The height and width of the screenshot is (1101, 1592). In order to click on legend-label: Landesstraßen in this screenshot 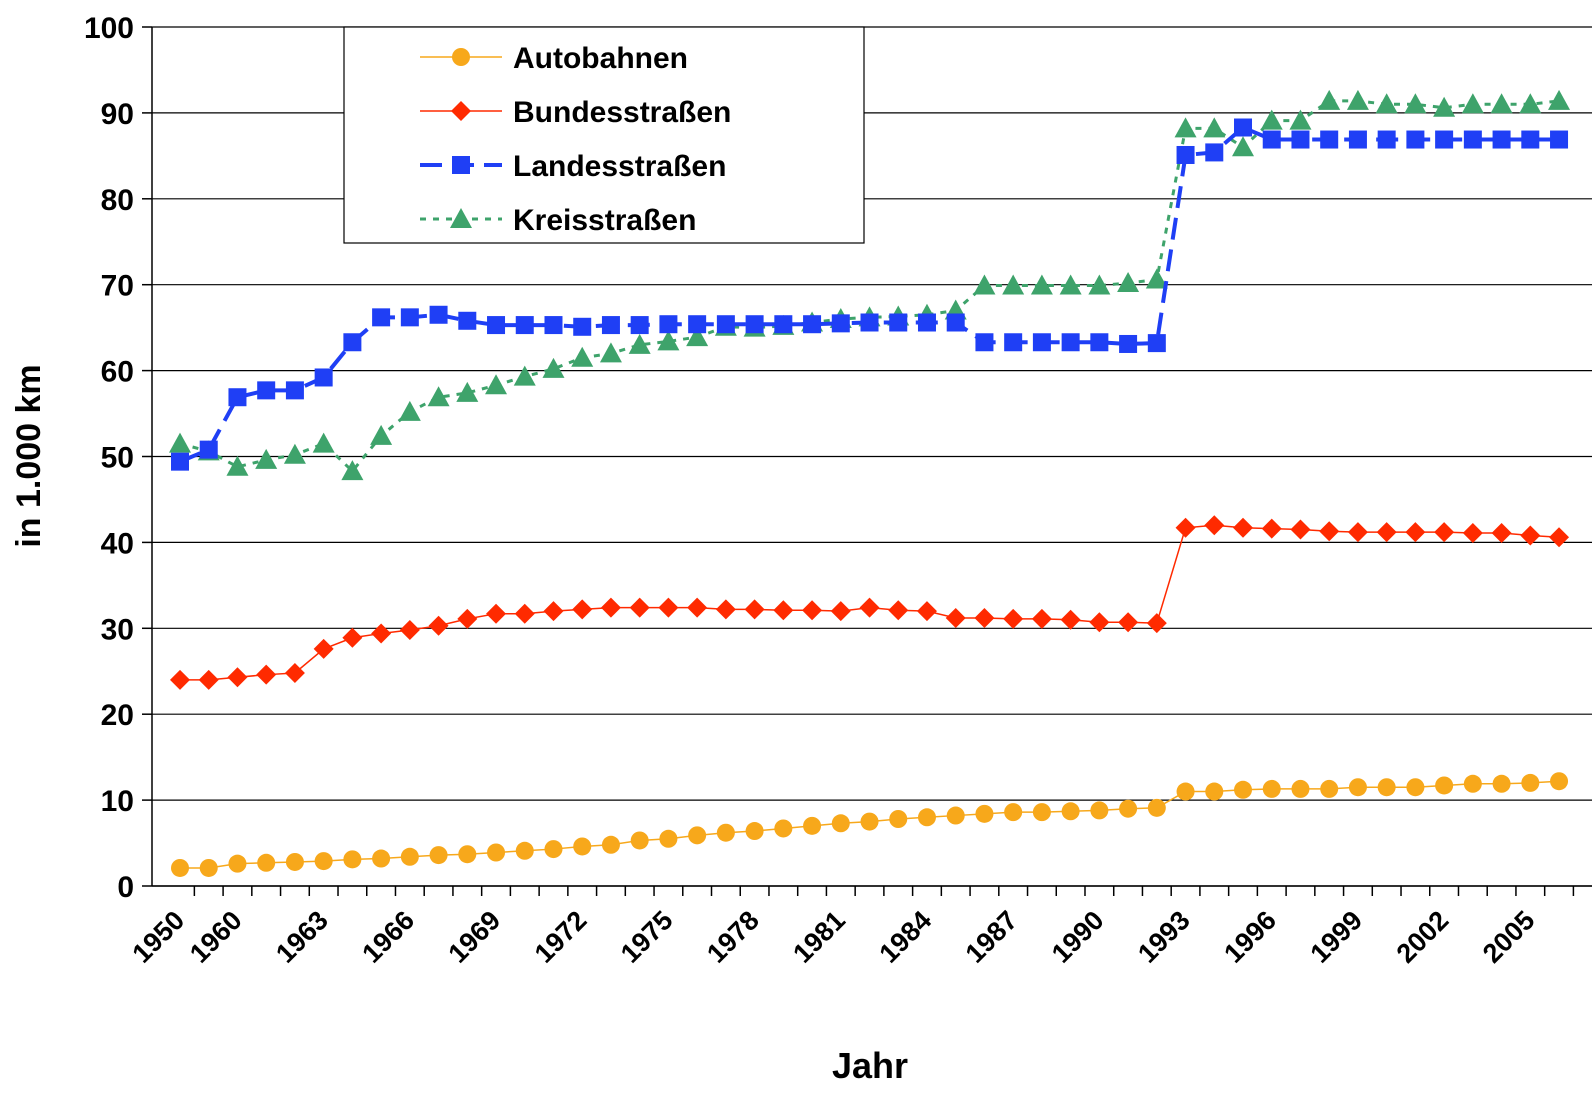, I will do `click(619, 166)`.